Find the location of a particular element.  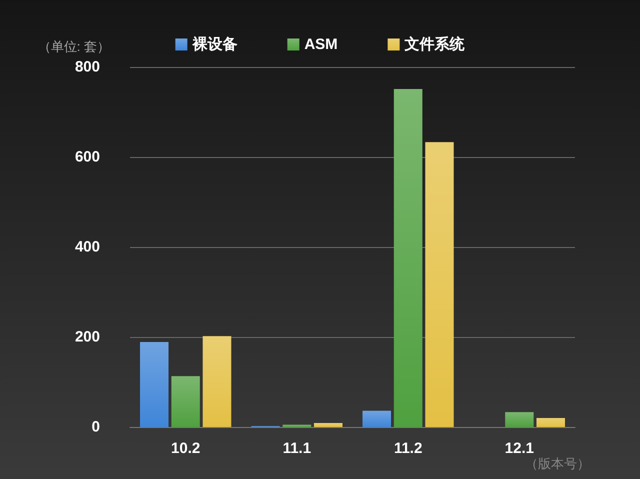

x-axis-title: （版本号） is located at coordinates (557, 463).